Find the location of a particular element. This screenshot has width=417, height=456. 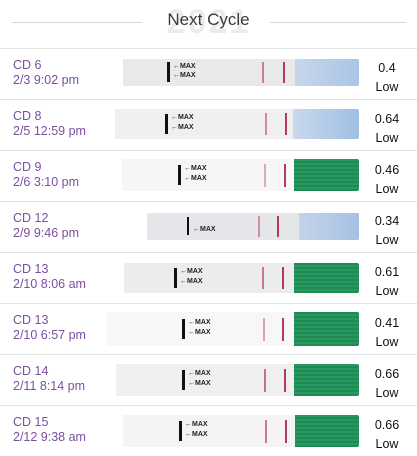

test-datetime: 2/6 3:10 pm is located at coordinates (46, 182).